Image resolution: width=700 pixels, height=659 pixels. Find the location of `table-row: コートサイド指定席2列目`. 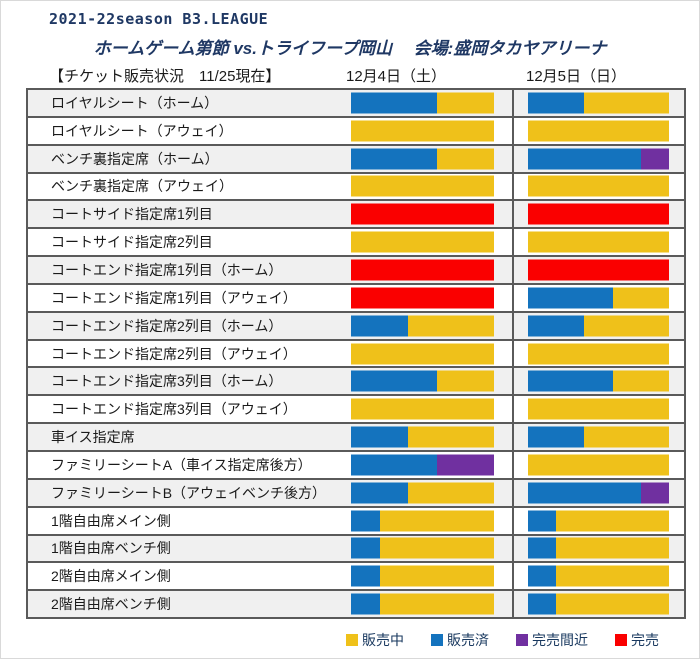

table-row: コートサイド指定席2列目 is located at coordinates (356, 243).